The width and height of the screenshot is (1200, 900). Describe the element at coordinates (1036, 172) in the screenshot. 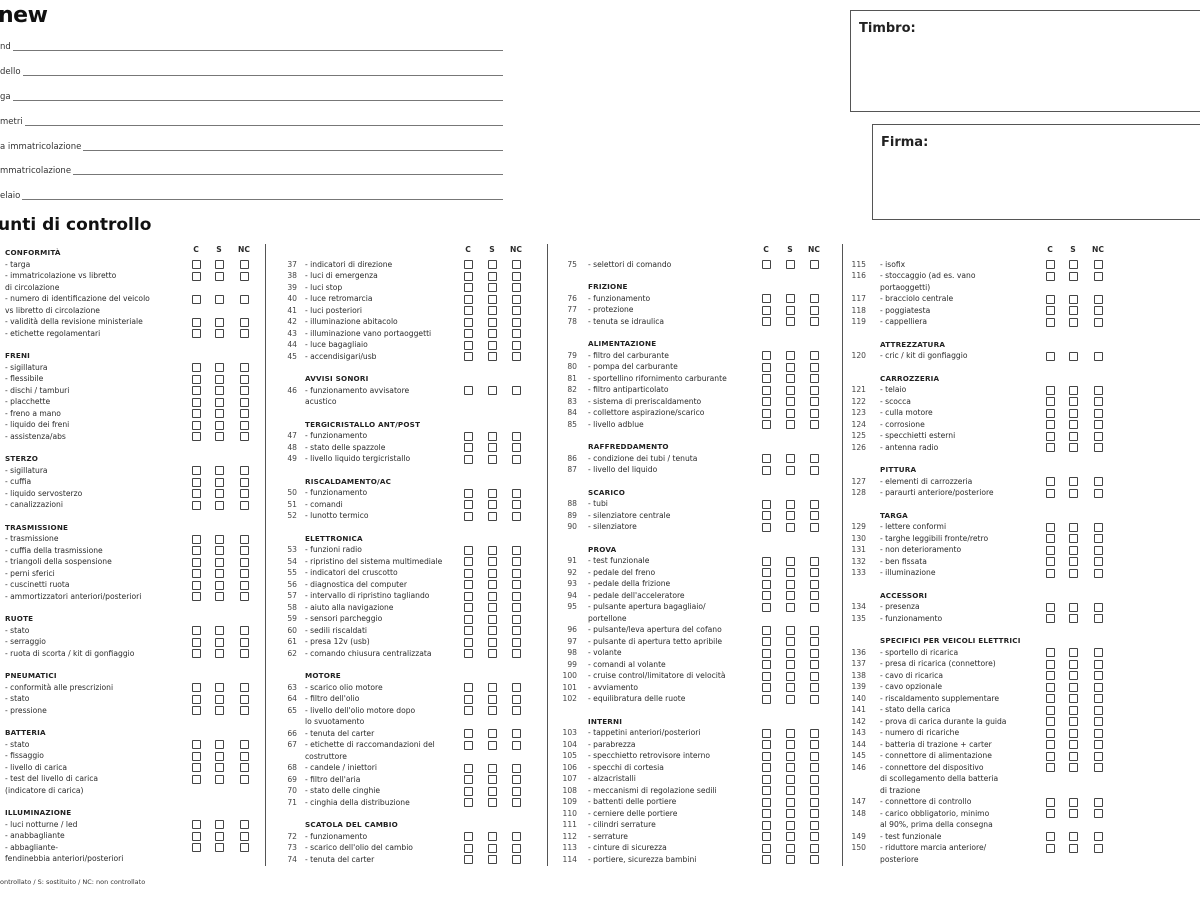

I see `signature-box: Firma:` at that location.